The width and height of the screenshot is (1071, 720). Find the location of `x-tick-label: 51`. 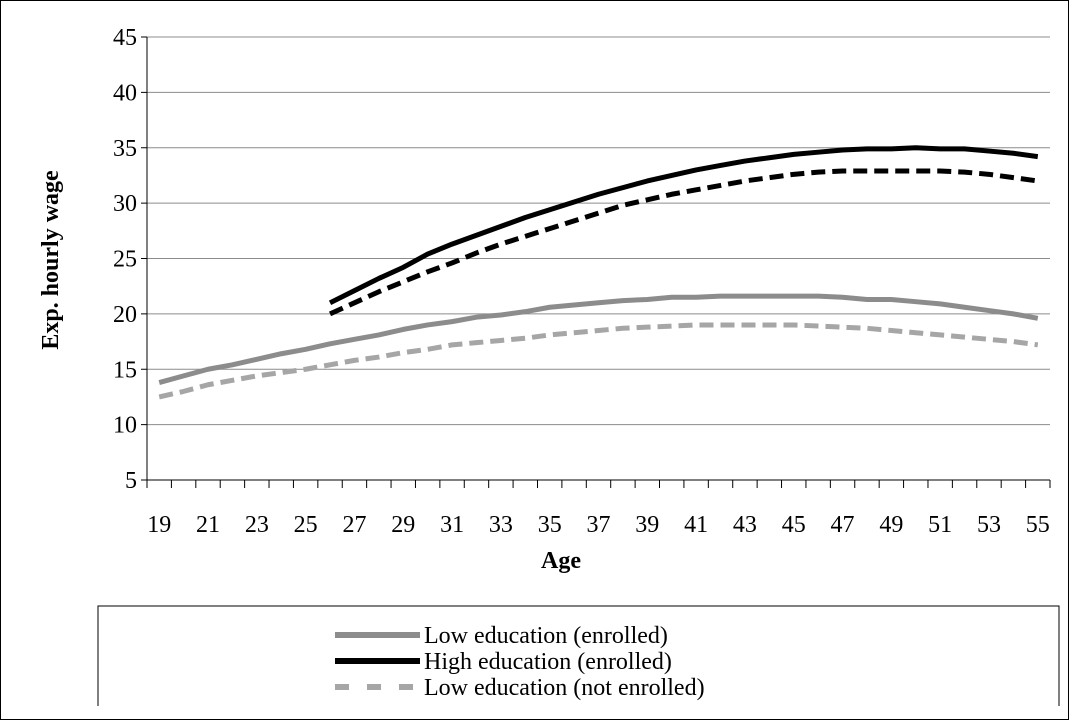

x-tick-label: 51 is located at coordinates (940, 525).